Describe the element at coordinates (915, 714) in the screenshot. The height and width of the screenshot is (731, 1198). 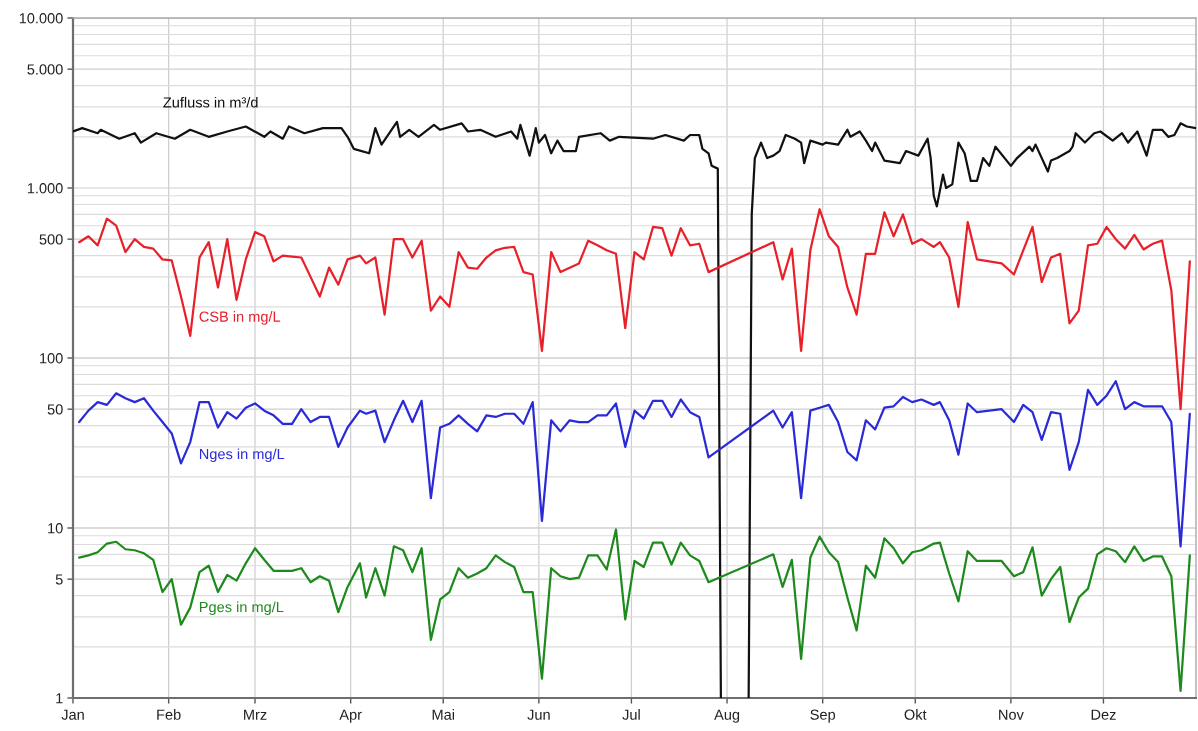
I see `x-tick-label: Okt` at that location.